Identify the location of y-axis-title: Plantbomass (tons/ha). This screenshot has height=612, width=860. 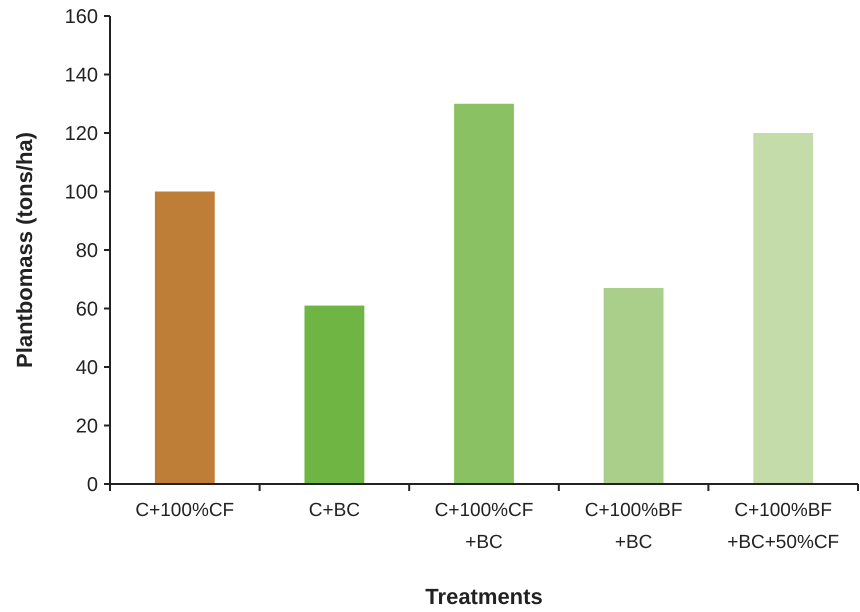
(24, 250).